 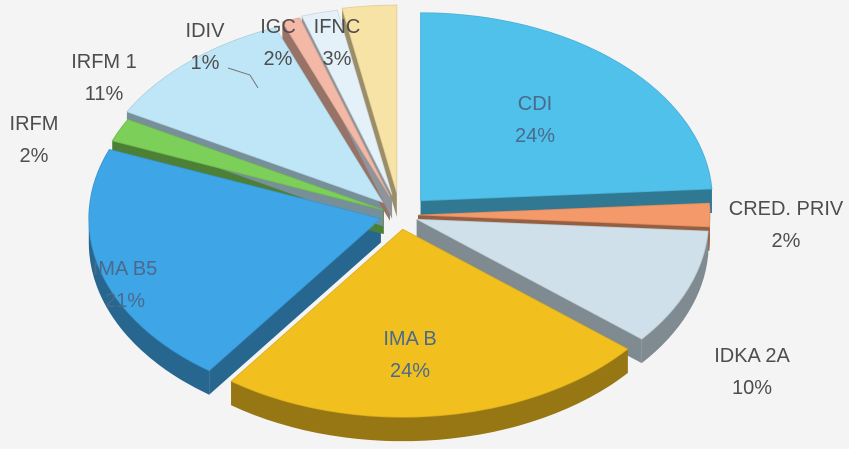 I want to click on slice-label-idka-2a: IDKA 2A 10%, so click(x=752, y=372).